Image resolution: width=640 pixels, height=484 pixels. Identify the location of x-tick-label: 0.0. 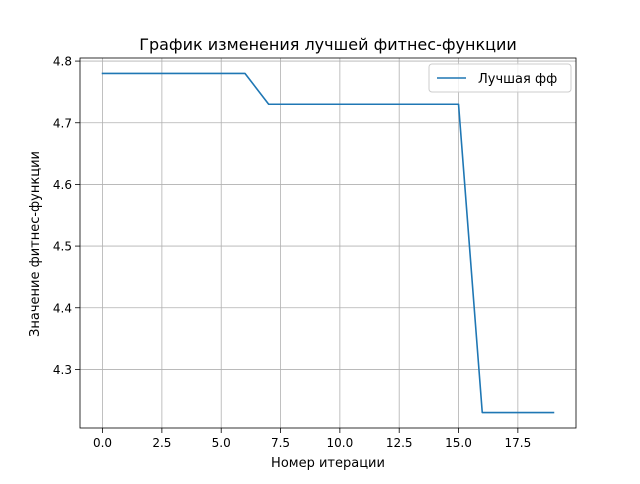
(102, 443).